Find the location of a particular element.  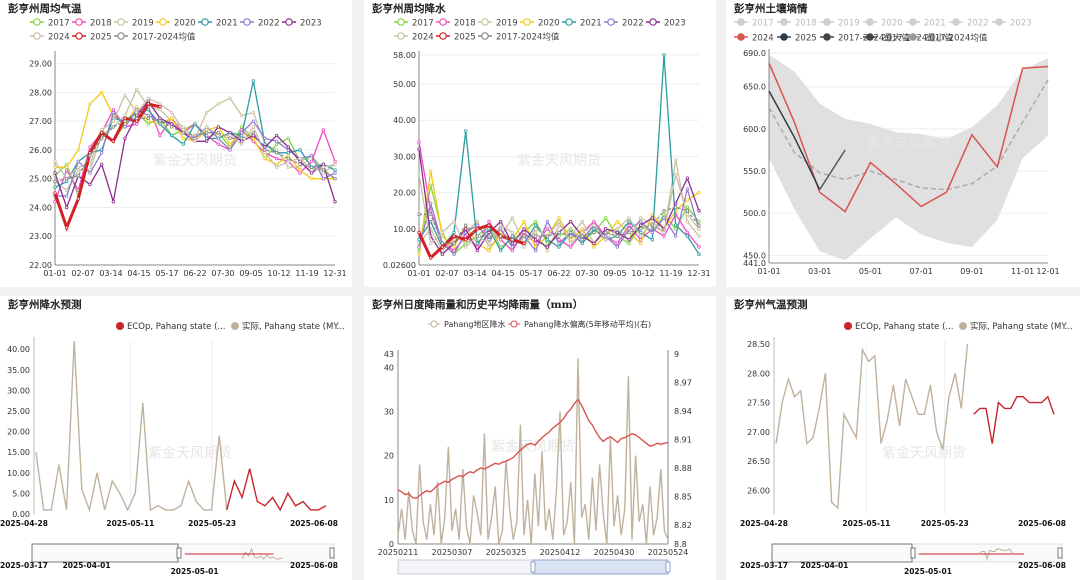

y-tick-label: 28.00 is located at coordinates (40, 92).